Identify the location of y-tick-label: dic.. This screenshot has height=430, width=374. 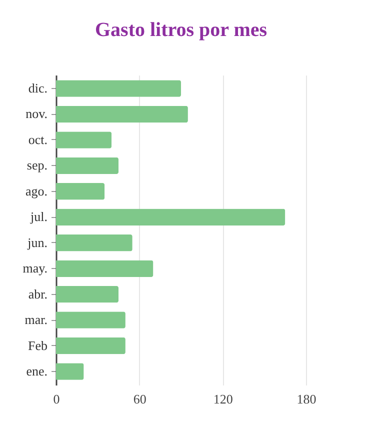
(38, 88).